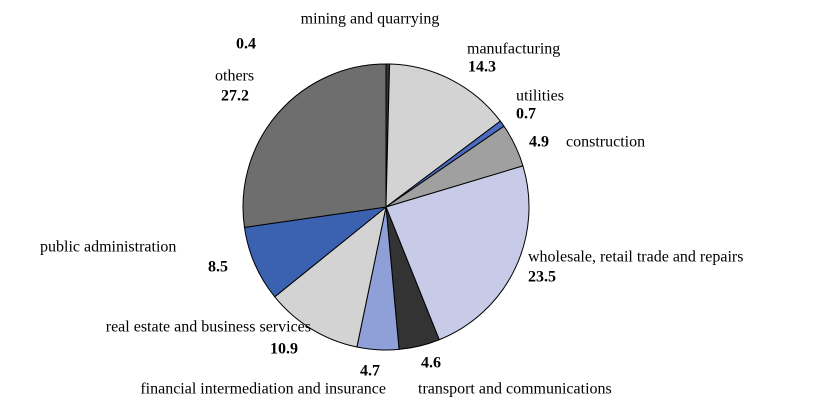 The image size is (825, 403). What do you see at coordinates (263, 389) in the screenshot?
I see `slice-label: financial intermediation and insurance` at bounding box center [263, 389].